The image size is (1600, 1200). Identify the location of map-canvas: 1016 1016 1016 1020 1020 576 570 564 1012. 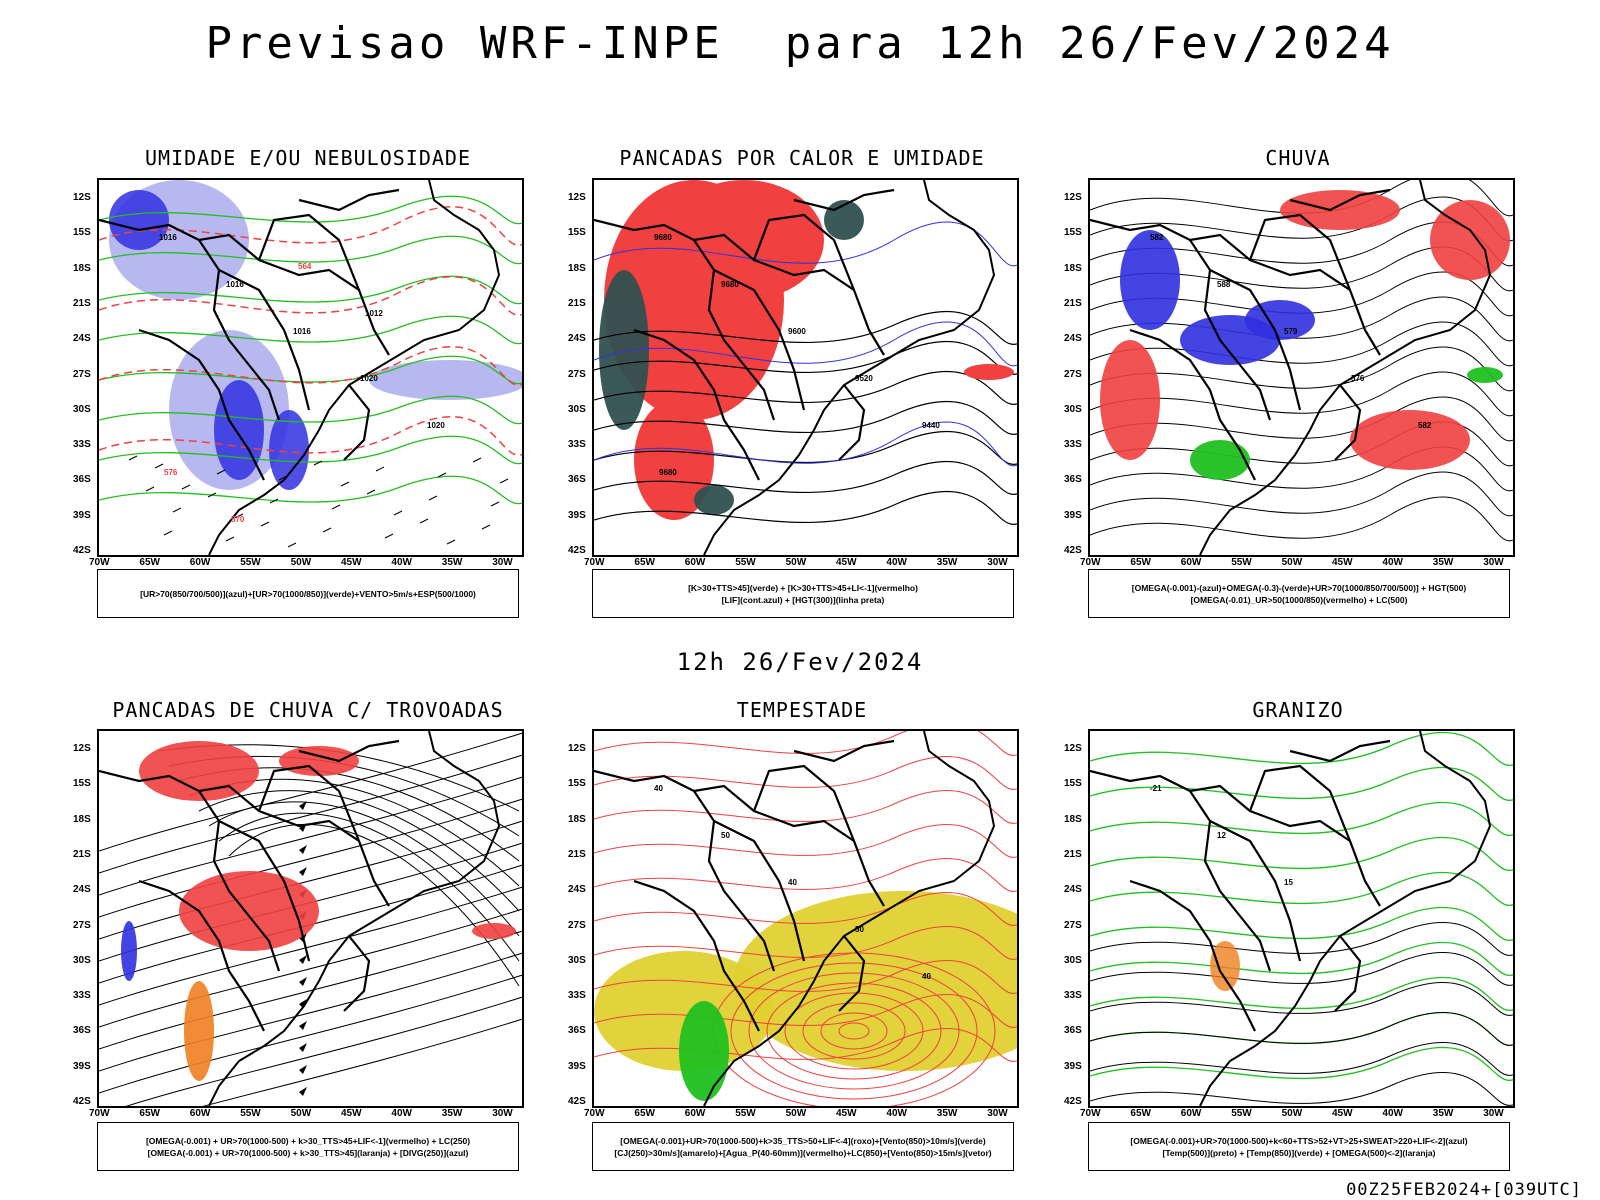
(310, 367).